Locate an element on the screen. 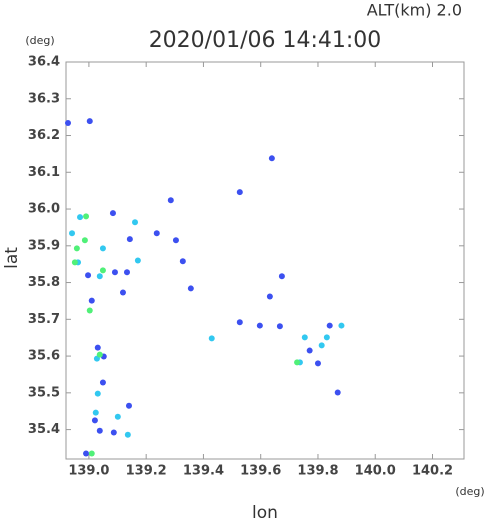 This screenshot has width=490, height=521. y-tick-label: 35.6 is located at coordinates (44, 356).